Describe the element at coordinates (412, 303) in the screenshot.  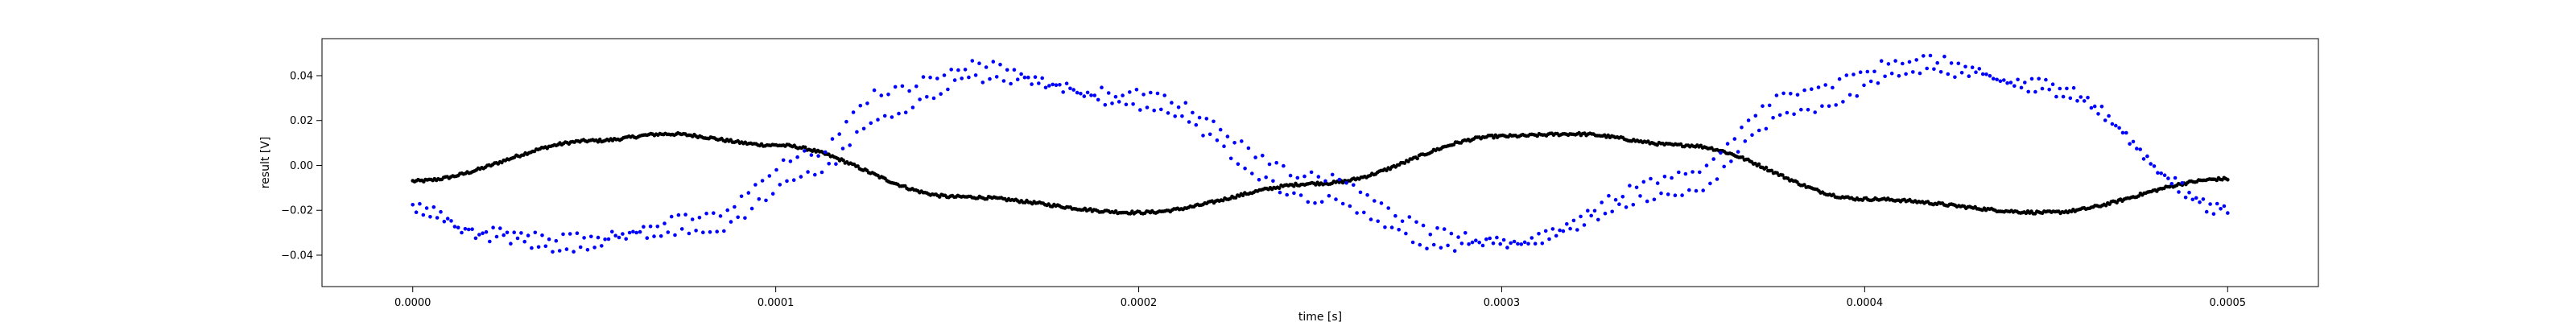
I see `x-tick-label: 0.0000` at that location.